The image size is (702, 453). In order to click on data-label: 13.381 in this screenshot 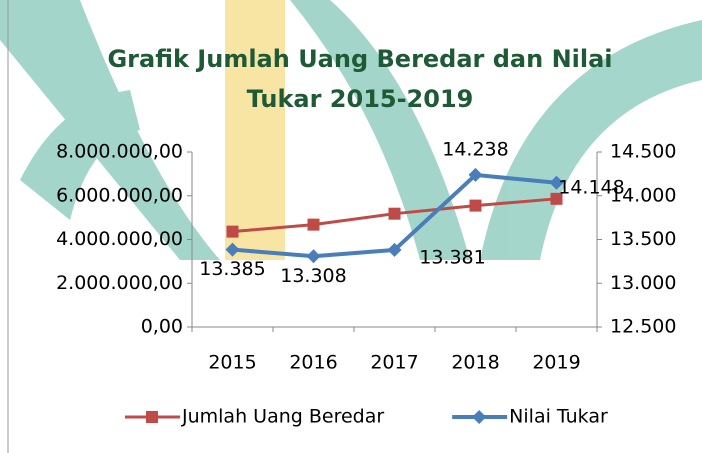, I will do `click(452, 257)`.